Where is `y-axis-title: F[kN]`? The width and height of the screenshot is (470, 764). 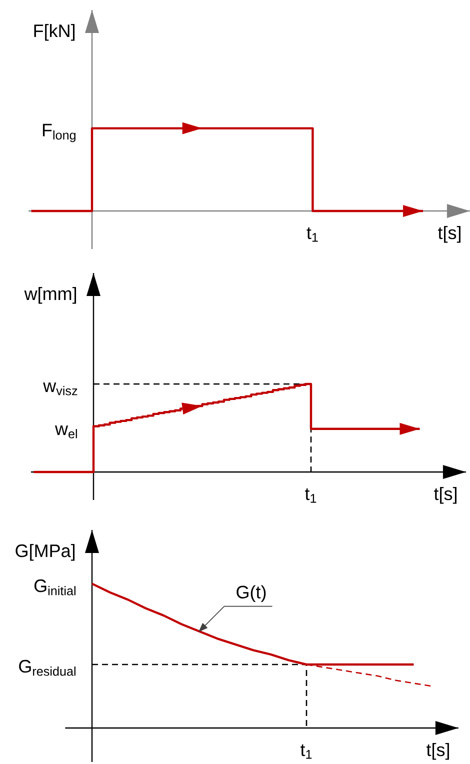
y-axis-title: F[kN] is located at coordinates (54, 32).